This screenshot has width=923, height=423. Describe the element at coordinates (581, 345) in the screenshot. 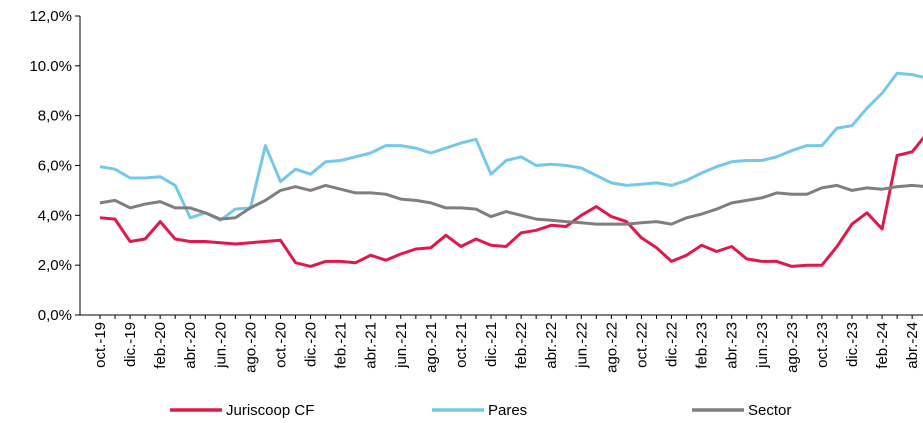

I see `x-tick-label: jun.-22` at that location.